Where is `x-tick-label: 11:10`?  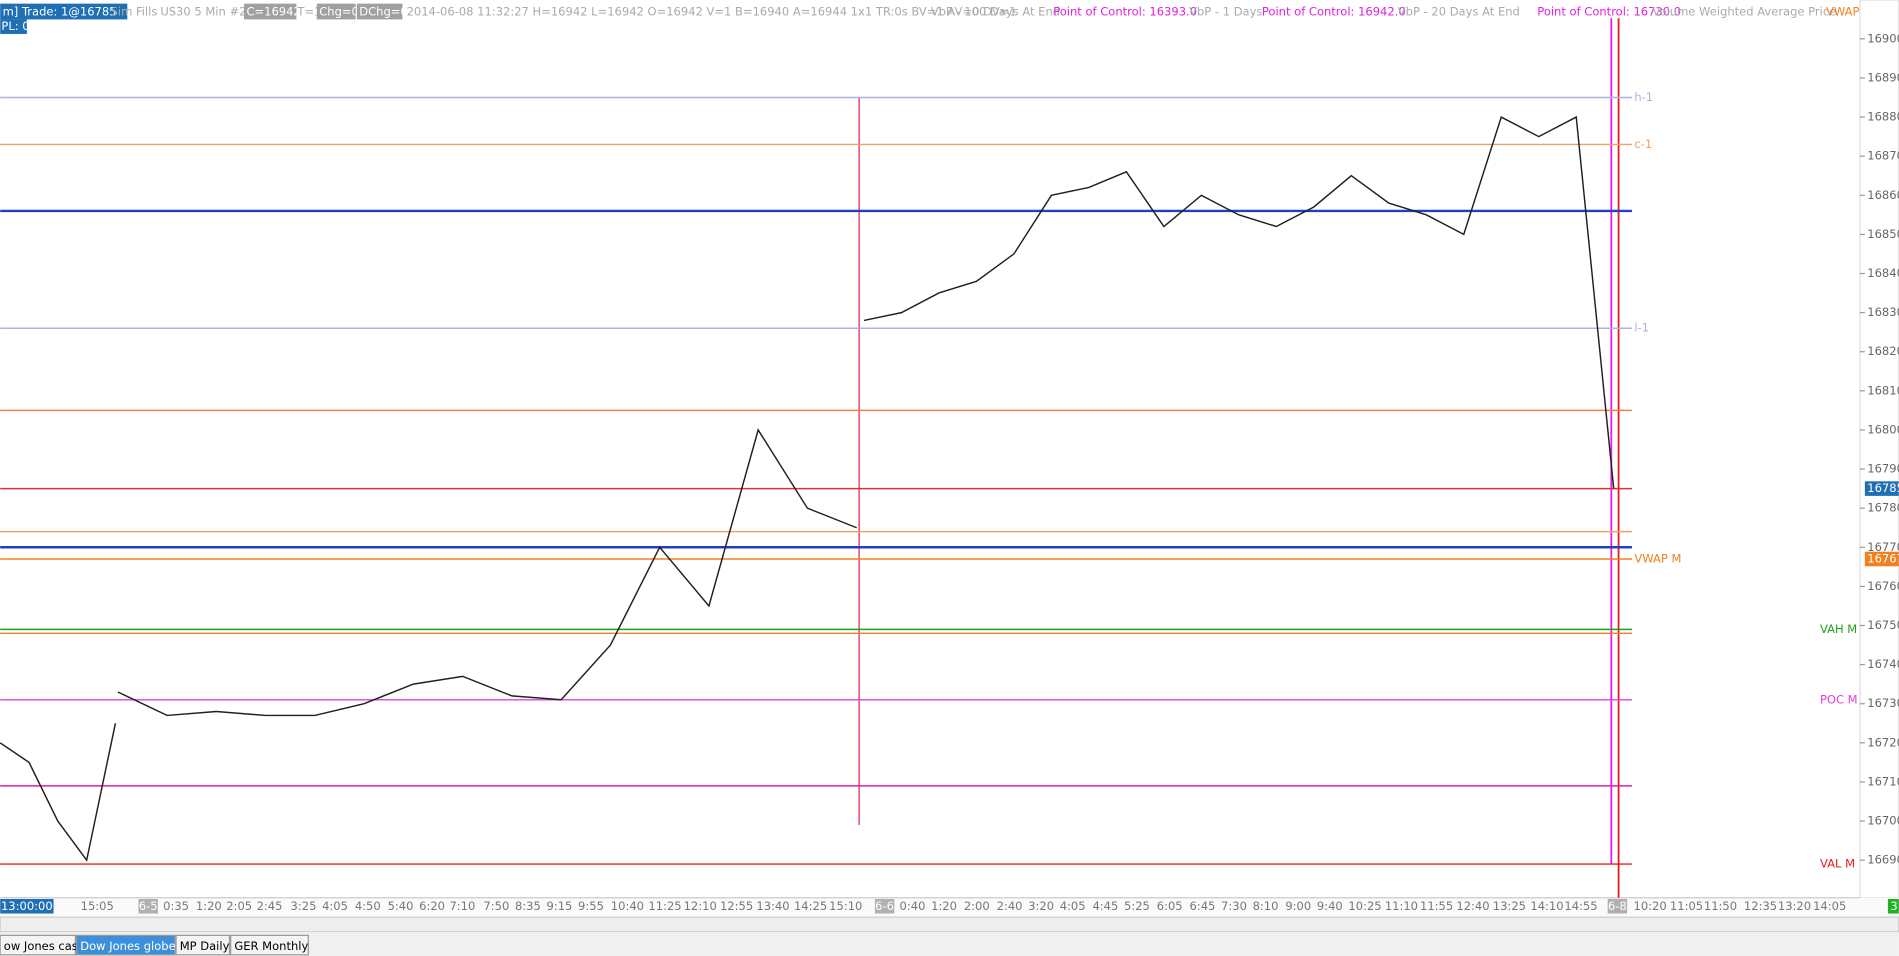 x-tick-label: 11:10 is located at coordinates (1401, 906).